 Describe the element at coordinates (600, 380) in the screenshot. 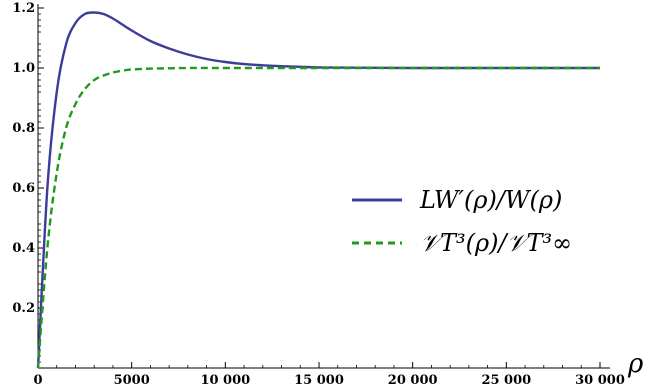

I see `x-tick-label: 30 000` at that location.